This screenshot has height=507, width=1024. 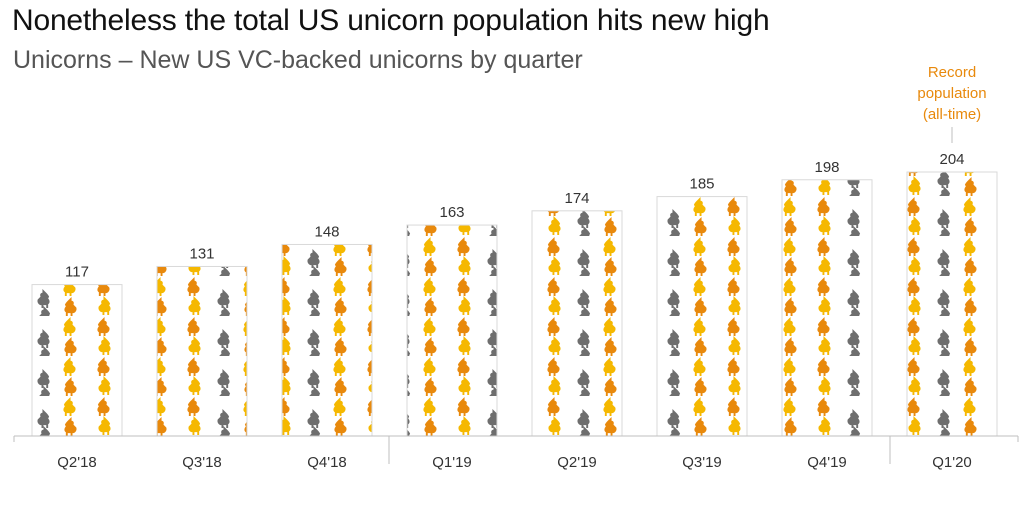 I want to click on x-tick-label-Q3'19: Q3'19, so click(x=702, y=462).